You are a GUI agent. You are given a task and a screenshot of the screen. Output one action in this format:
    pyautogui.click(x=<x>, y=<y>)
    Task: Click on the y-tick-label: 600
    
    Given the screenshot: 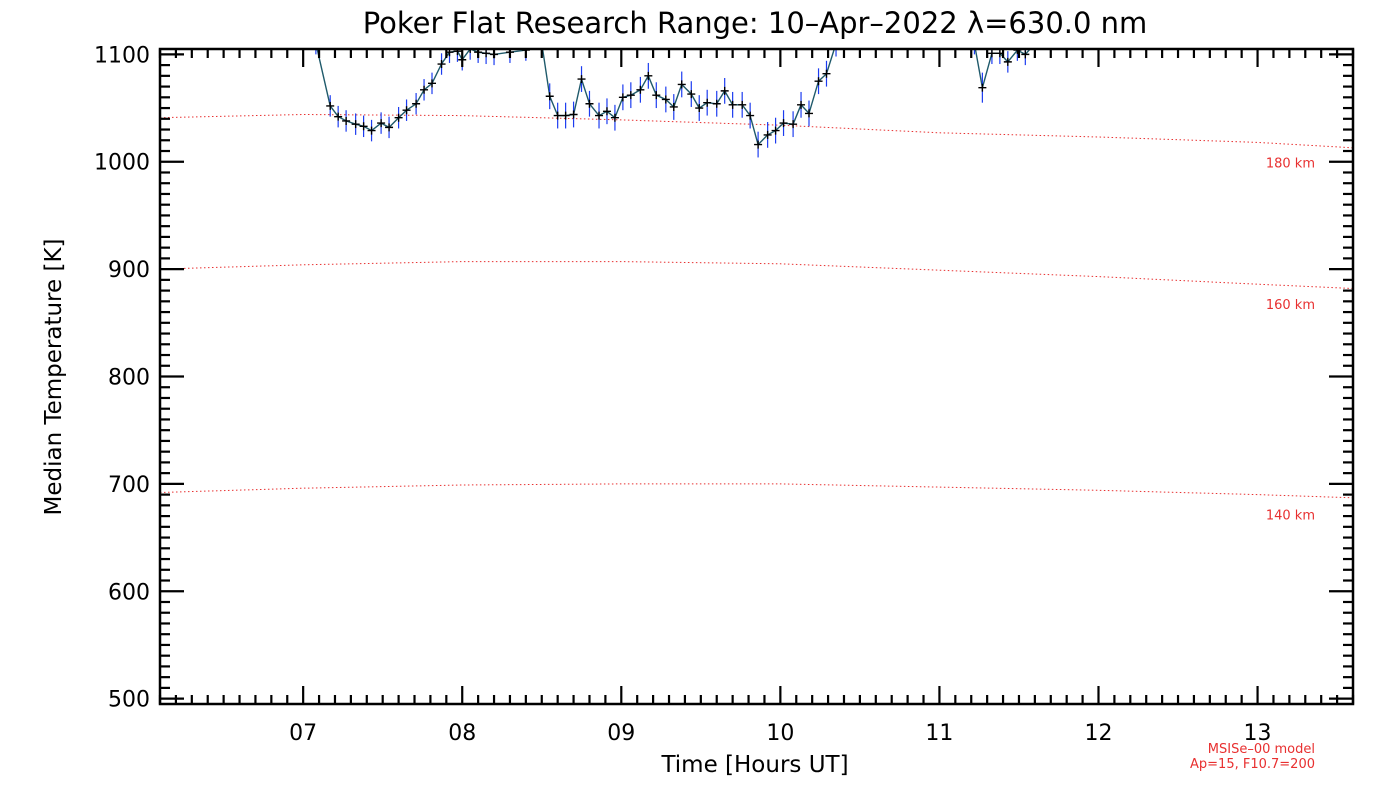 What is the action you would take?
    pyautogui.click(x=129, y=592)
    